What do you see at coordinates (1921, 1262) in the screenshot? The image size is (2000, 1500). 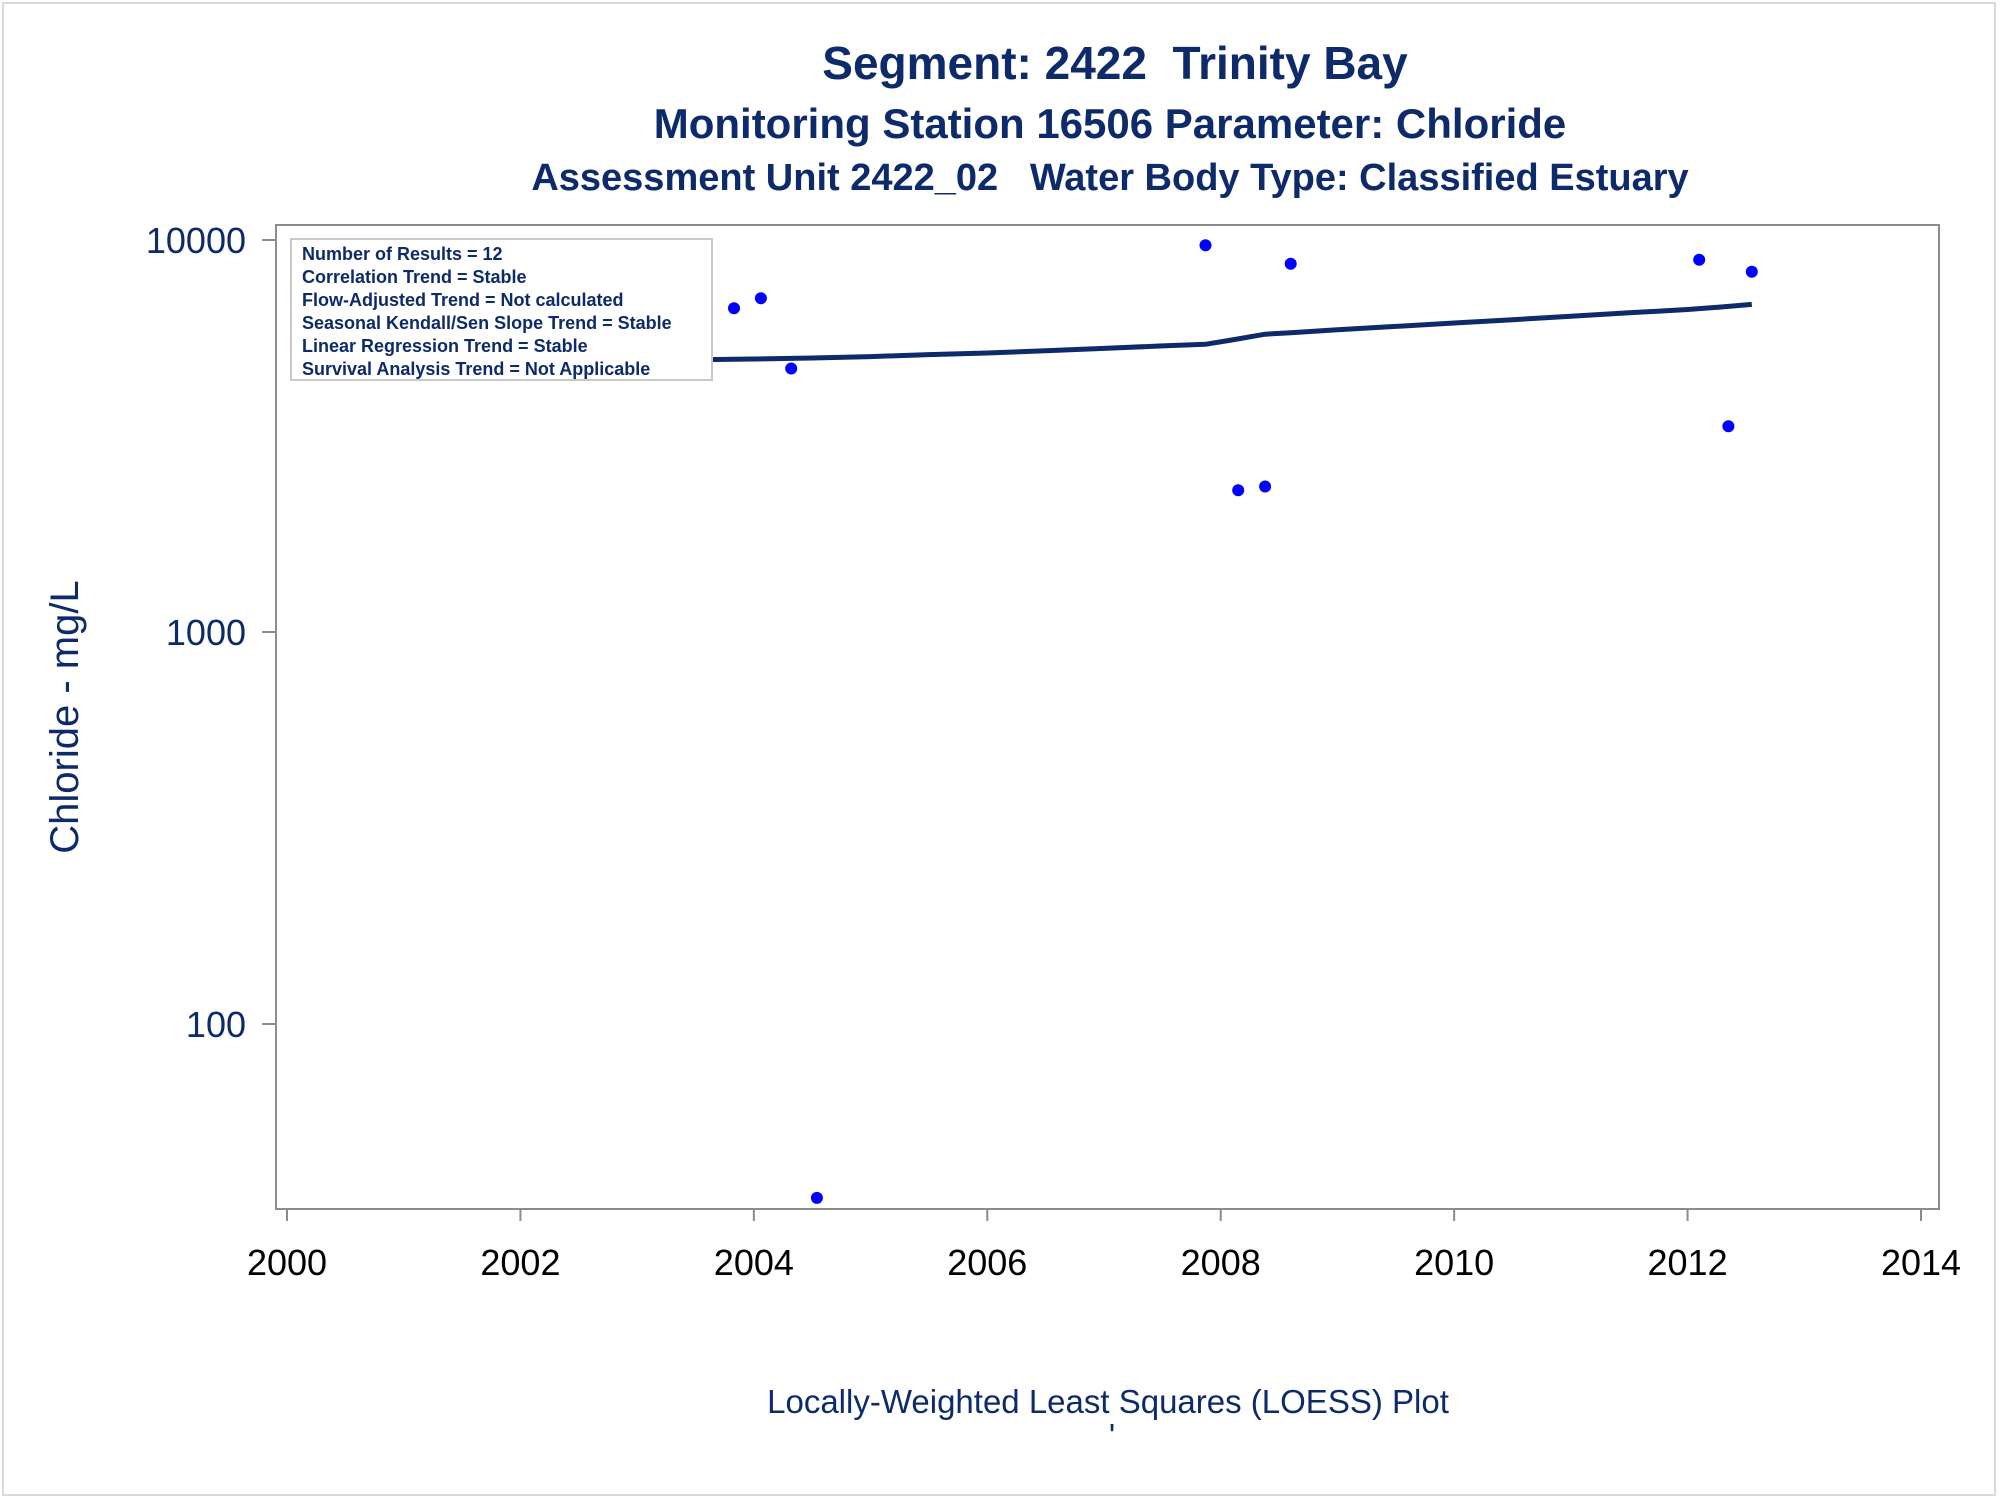 I see `x-tick-label: 2014` at bounding box center [1921, 1262].